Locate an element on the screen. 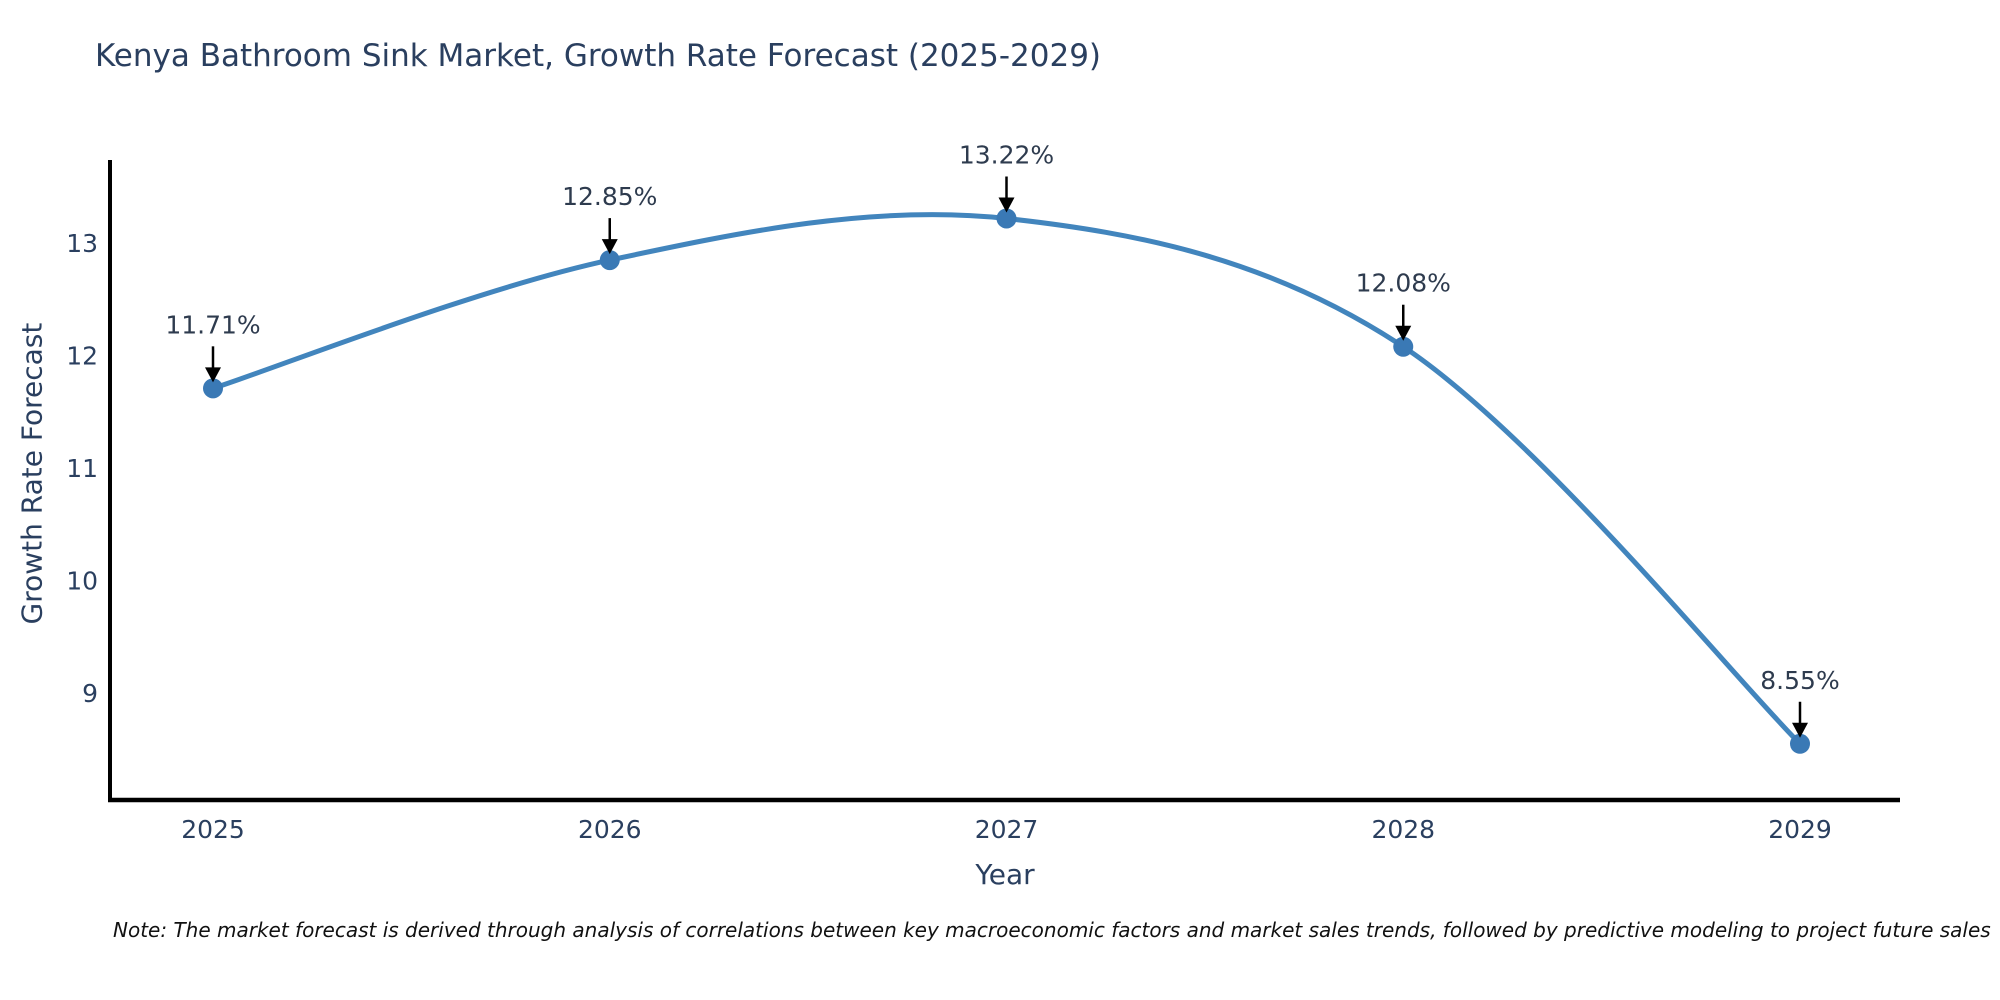 Image resolution: width=2000 pixels, height=1000 pixels. x-tick-label: 2026 is located at coordinates (610, 829).